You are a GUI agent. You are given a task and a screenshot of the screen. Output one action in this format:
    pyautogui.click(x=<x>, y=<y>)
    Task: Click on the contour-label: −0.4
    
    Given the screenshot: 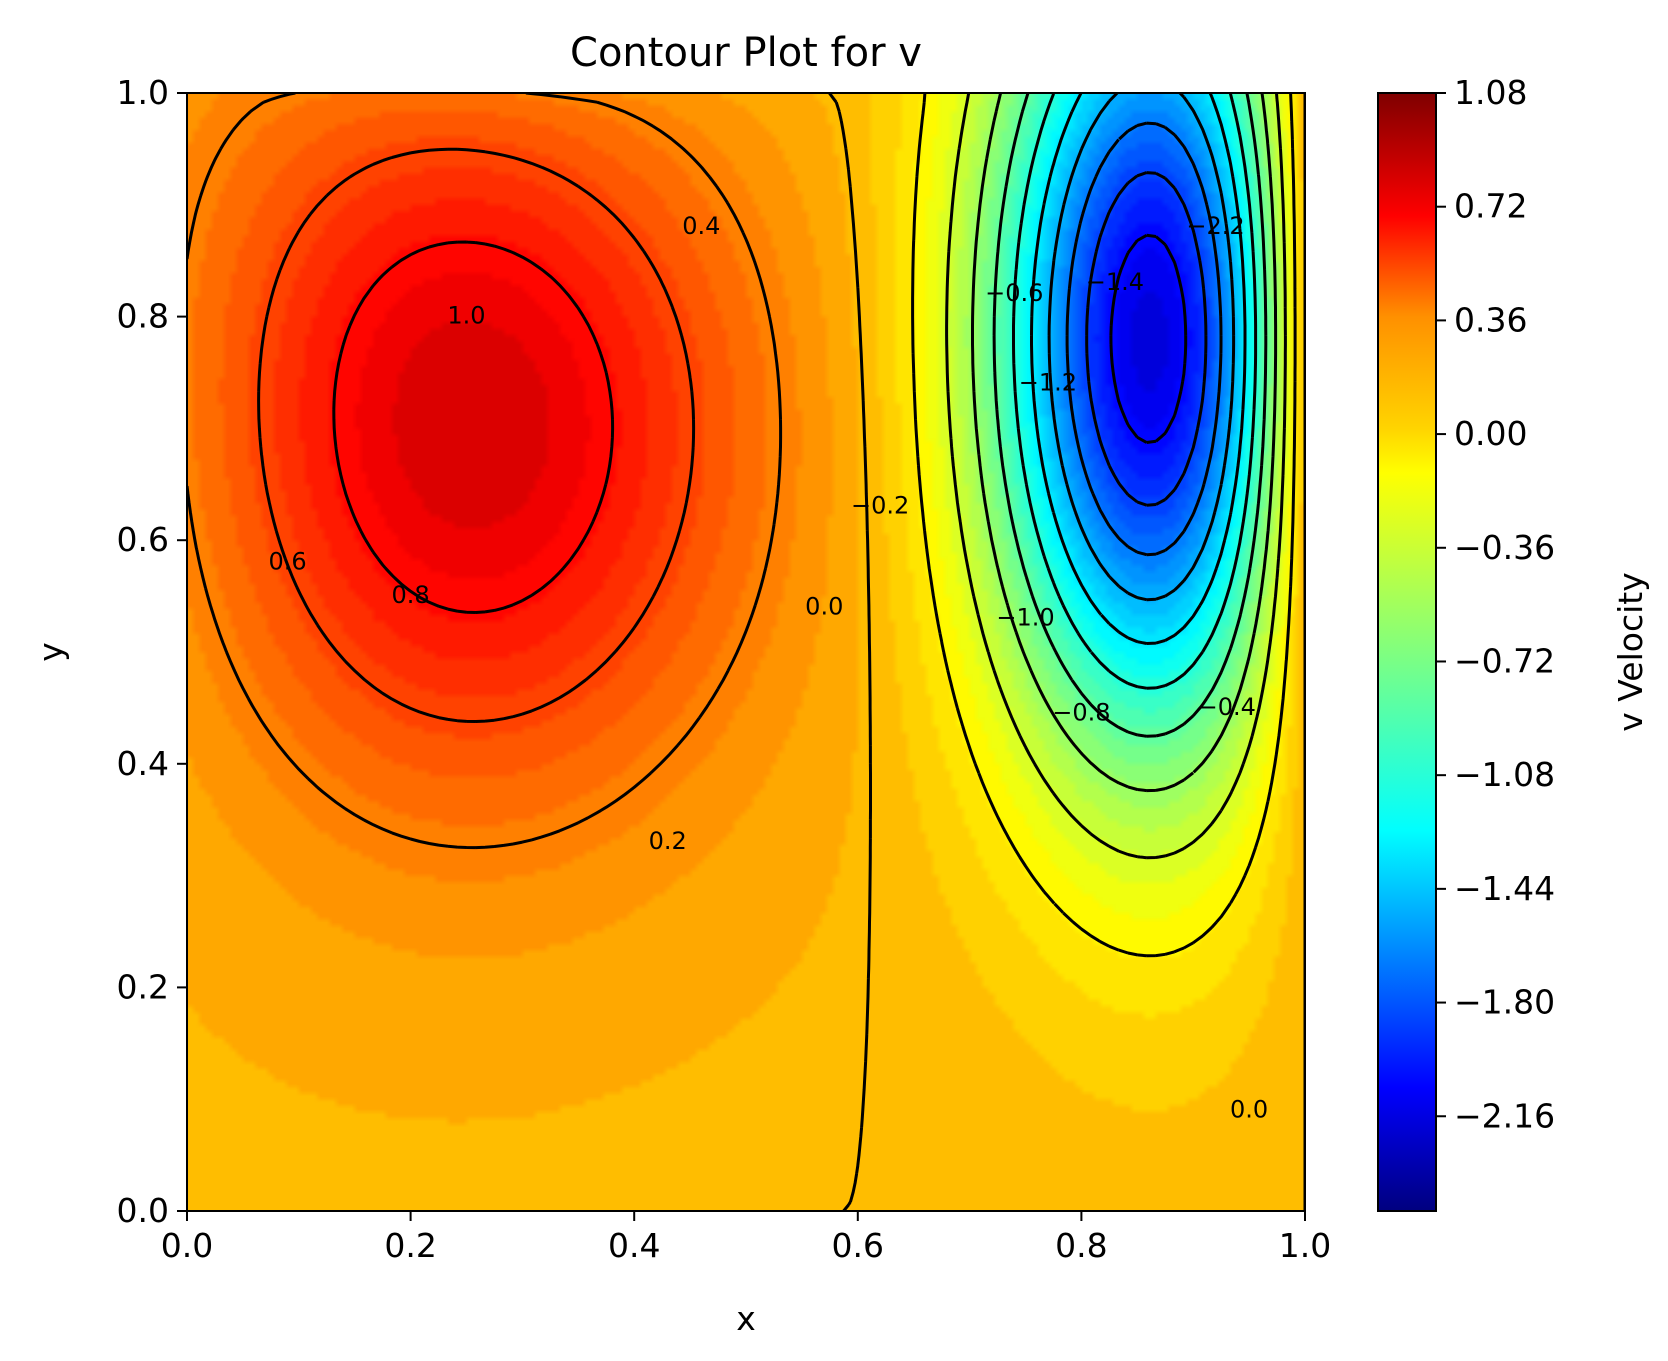 What is the action you would take?
    pyautogui.click(x=1227, y=707)
    